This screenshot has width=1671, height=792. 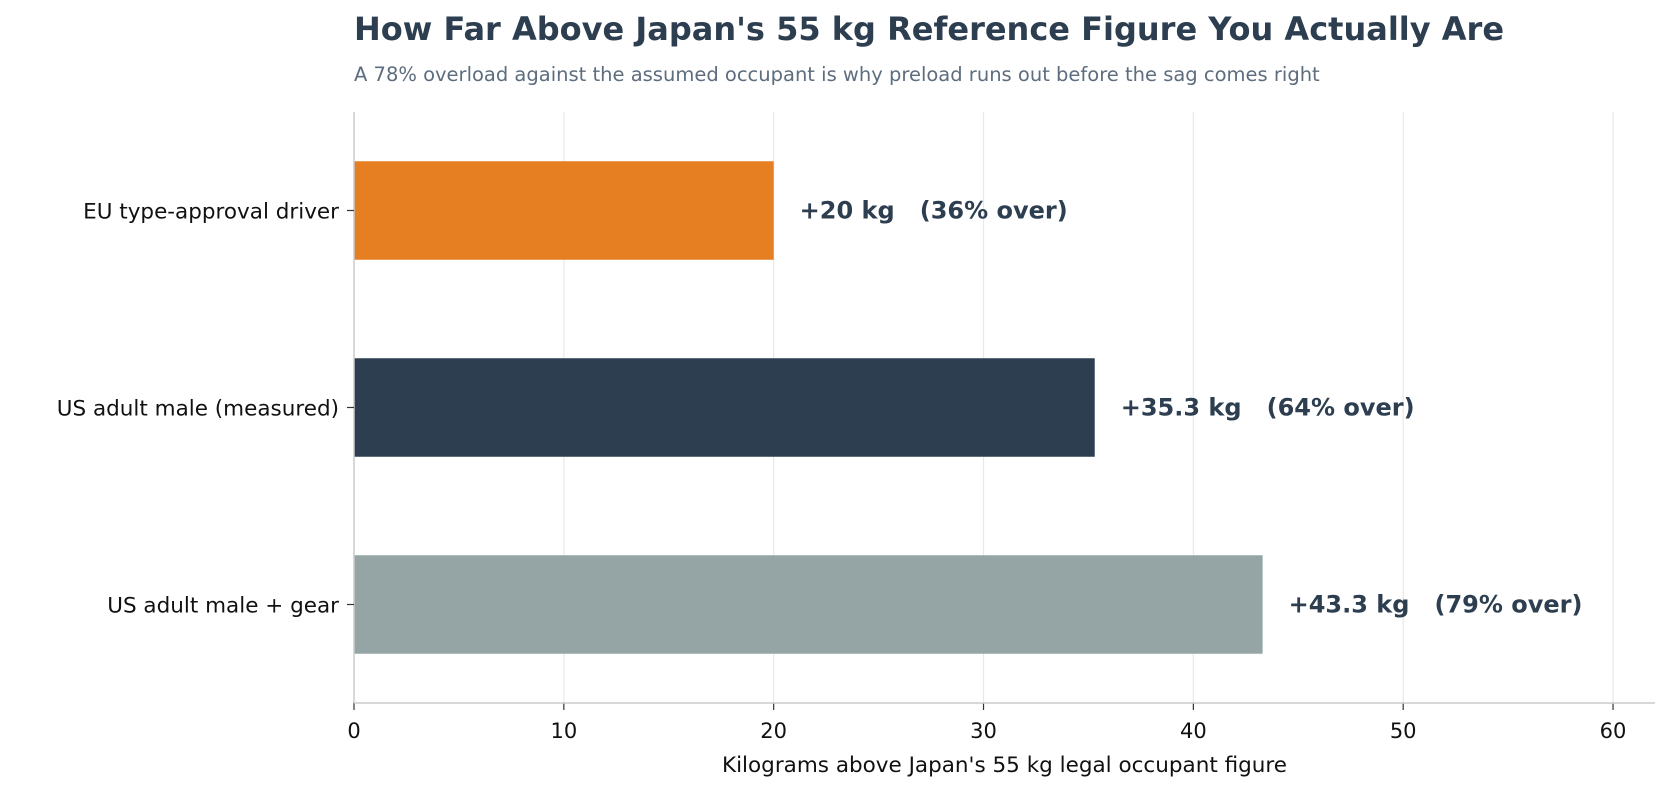 What do you see at coordinates (198, 409) in the screenshot?
I see `category-label: US adult male (measured)` at bounding box center [198, 409].